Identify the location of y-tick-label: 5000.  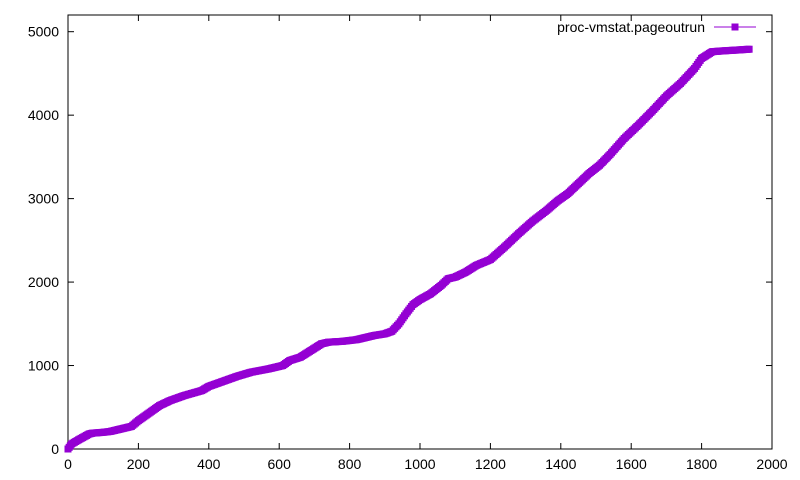
(43, 32).